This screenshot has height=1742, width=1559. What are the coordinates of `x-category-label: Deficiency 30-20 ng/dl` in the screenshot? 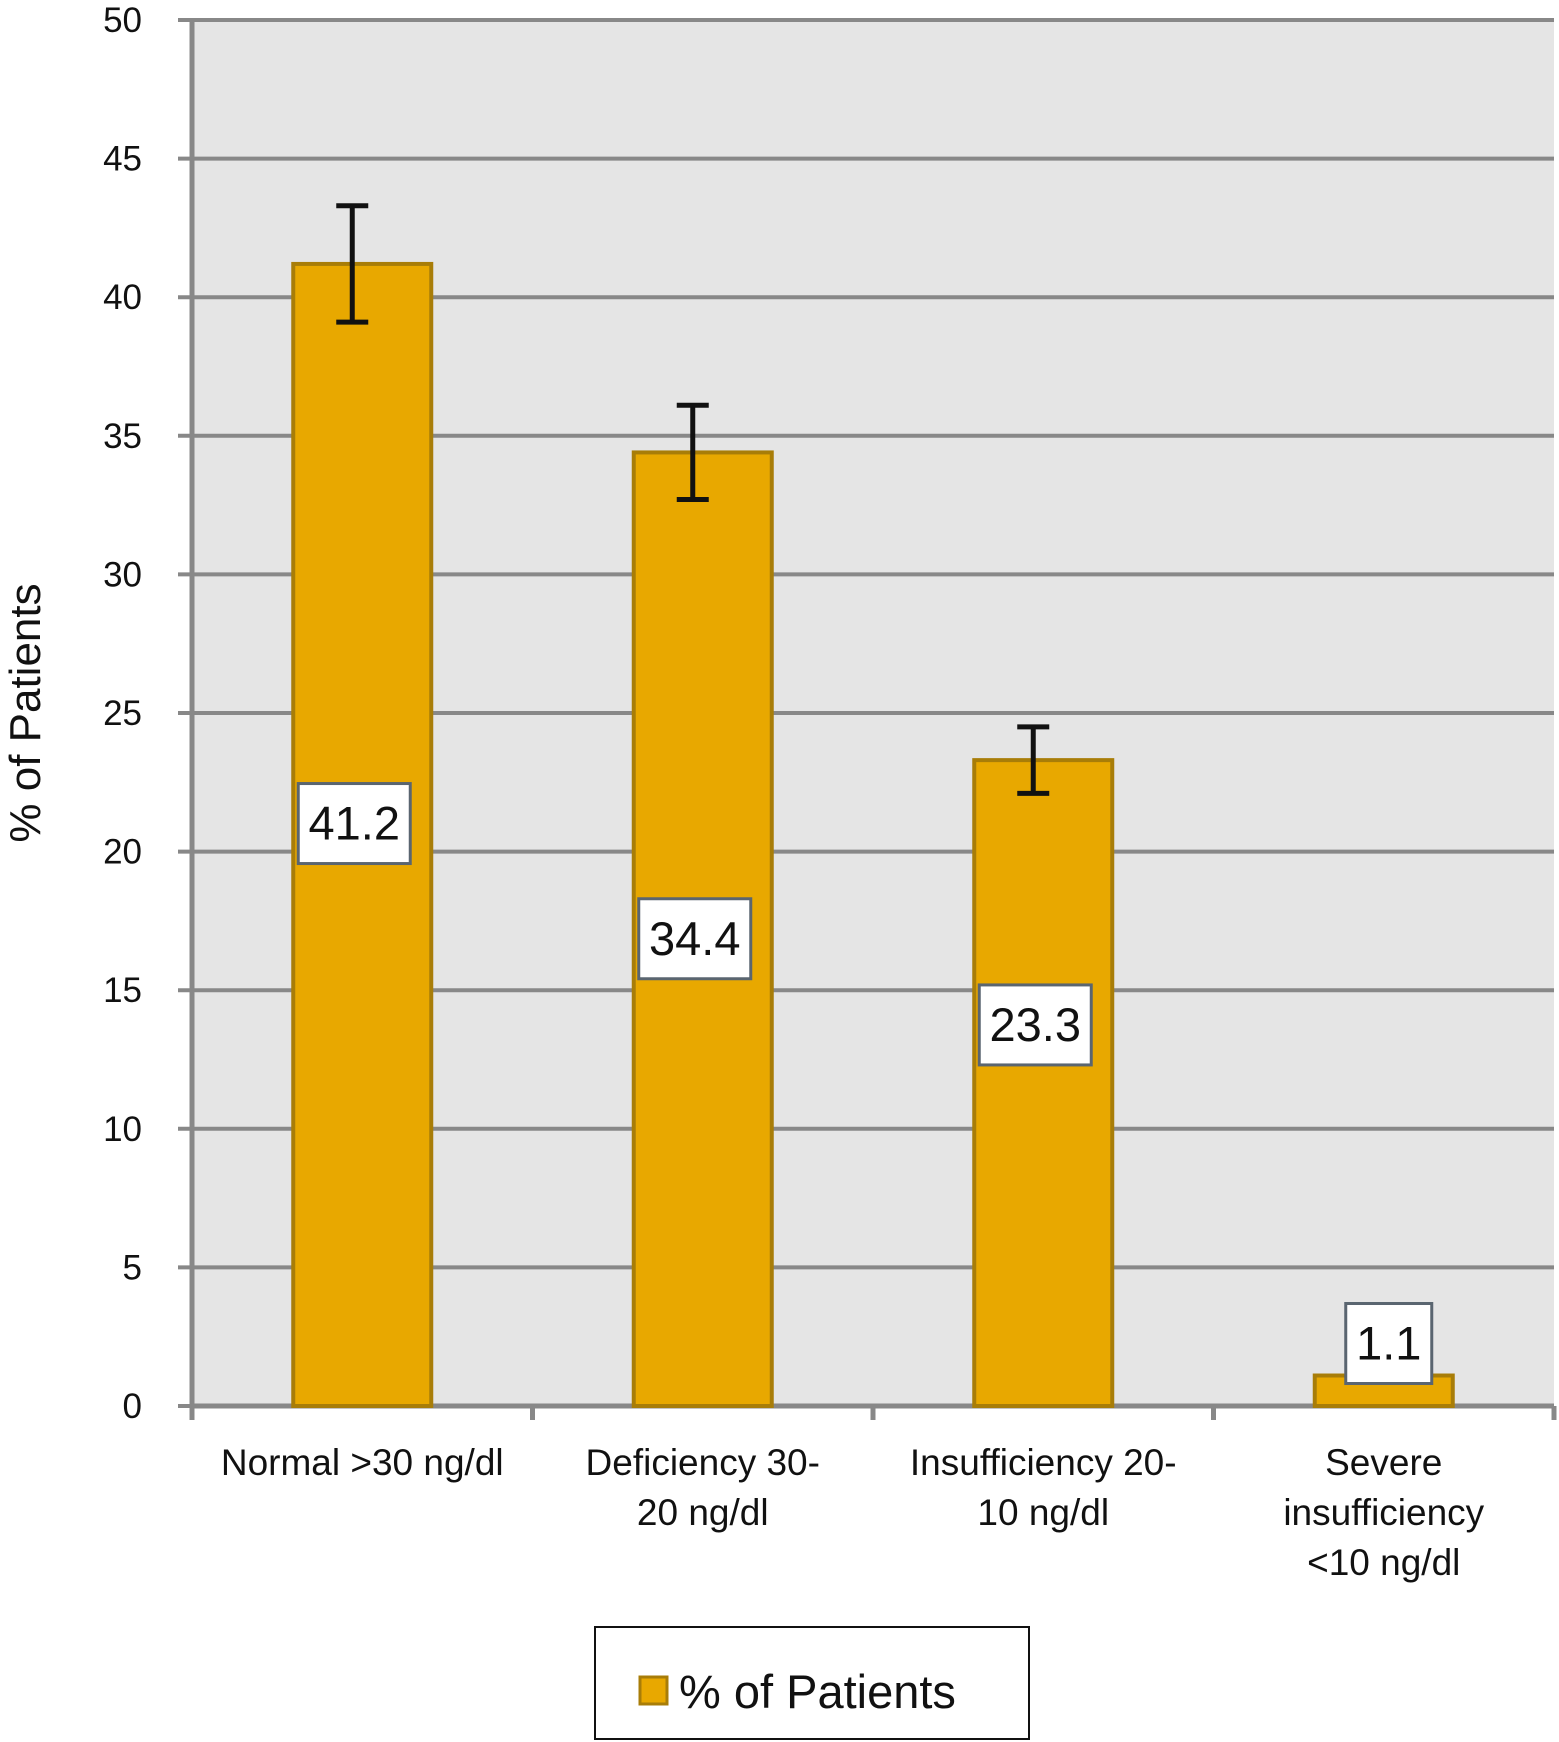 It's located at (703, 1487).